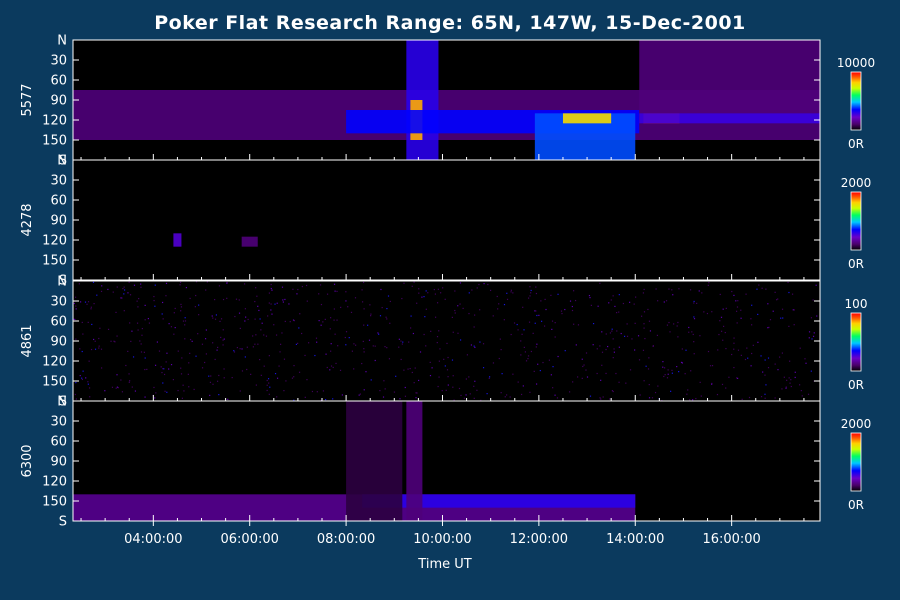 The width and height of the screenshot is (900, 600). What do you see at coordinates (346, 539) in the screenshot?
I see `x-tick-label: 08:00:00` at bounding box center [346, 539].